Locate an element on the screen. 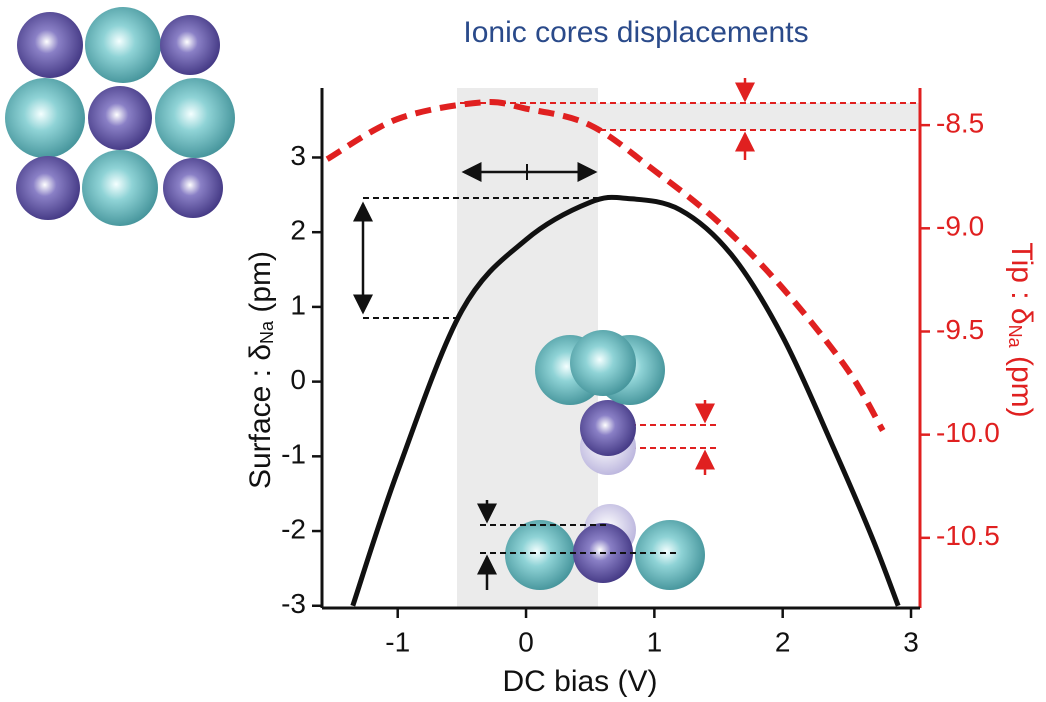  y2-tick-label: -10.0 is located at coordinates (968, 432).